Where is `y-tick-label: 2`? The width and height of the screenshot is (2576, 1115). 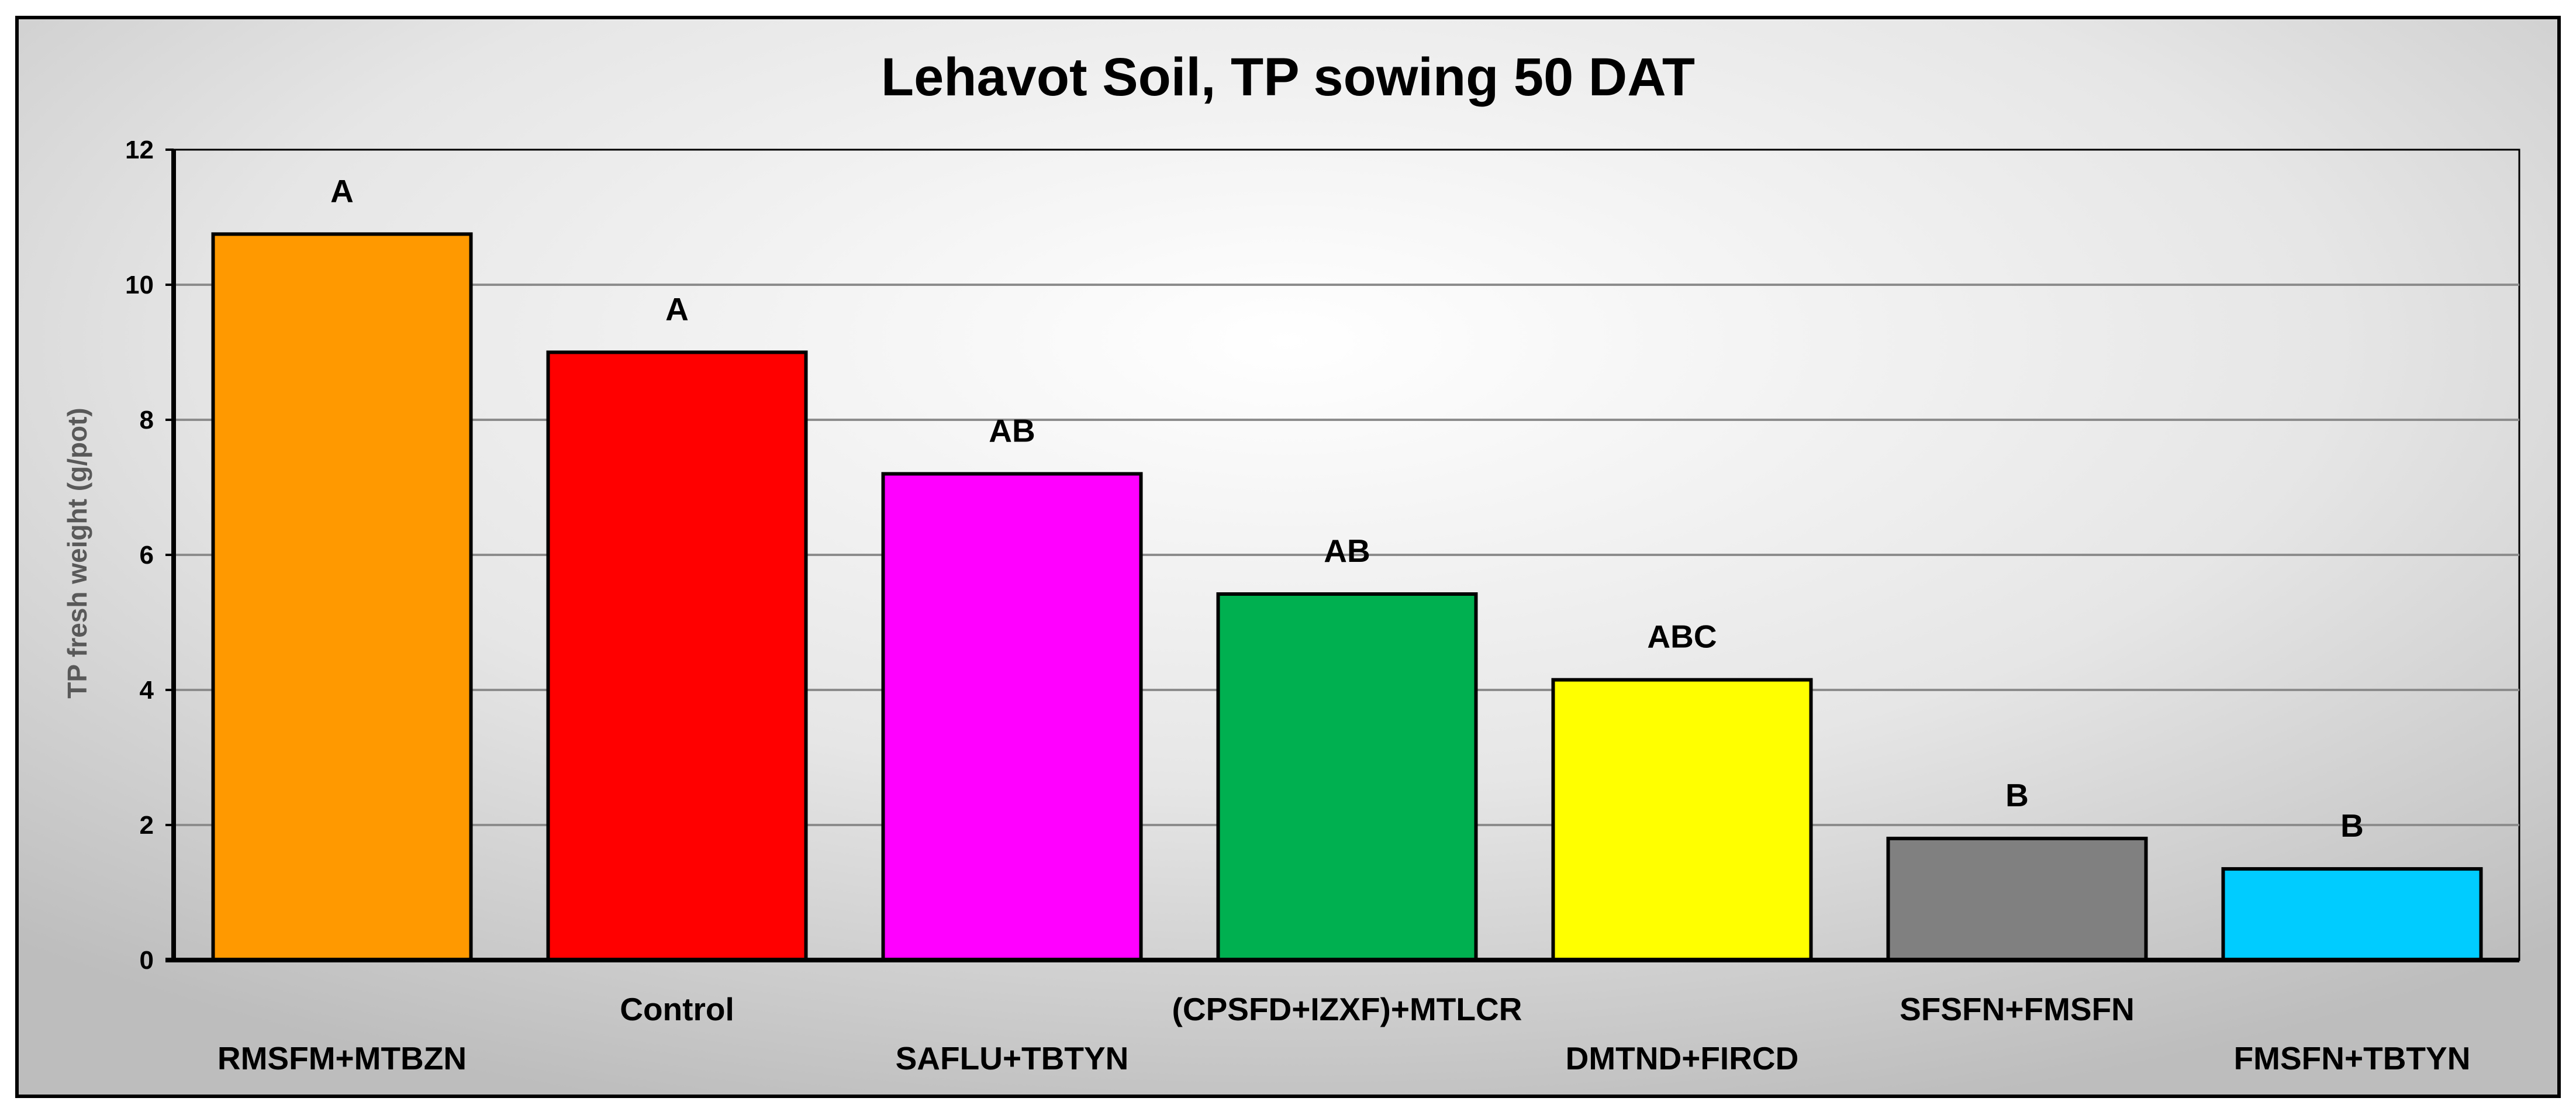
y-tick-label: 2 is located at coordinates (147, 825).